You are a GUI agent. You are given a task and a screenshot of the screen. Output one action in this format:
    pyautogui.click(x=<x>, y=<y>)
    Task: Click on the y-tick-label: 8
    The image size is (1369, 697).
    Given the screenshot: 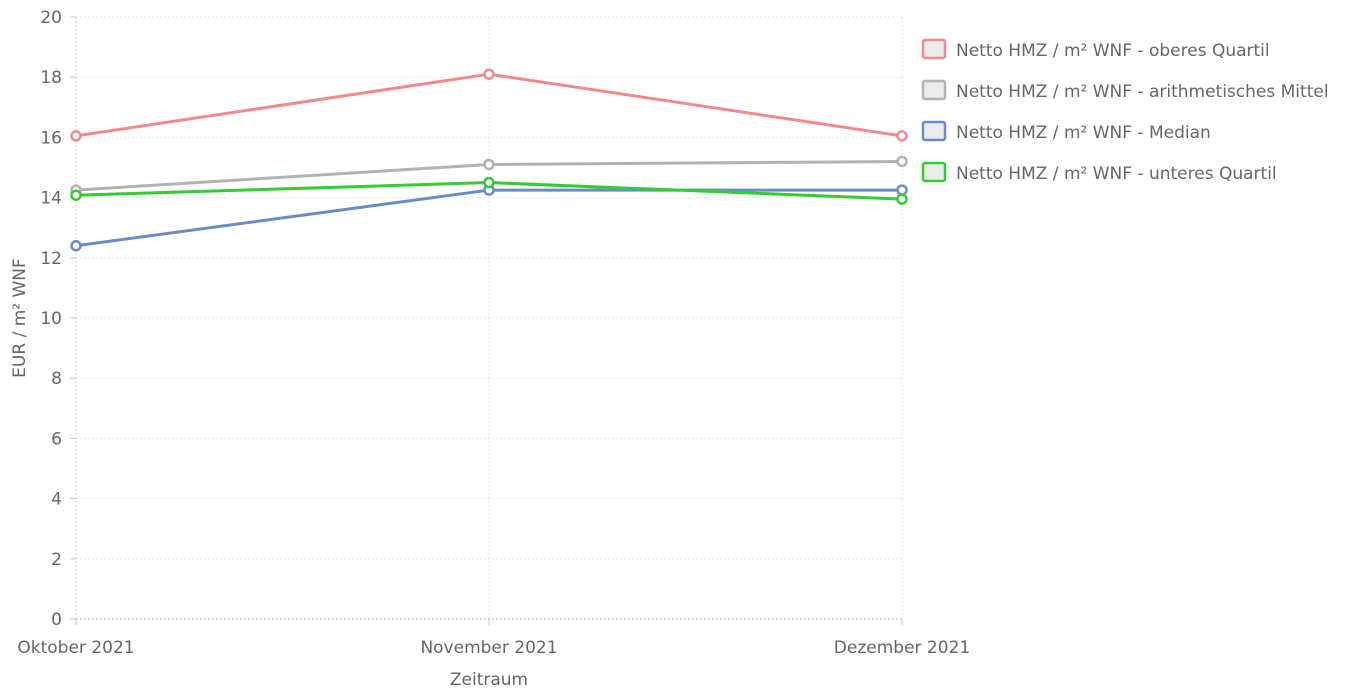 What is the action you would take?
    pyautogui.click(x=56, y=379)
    